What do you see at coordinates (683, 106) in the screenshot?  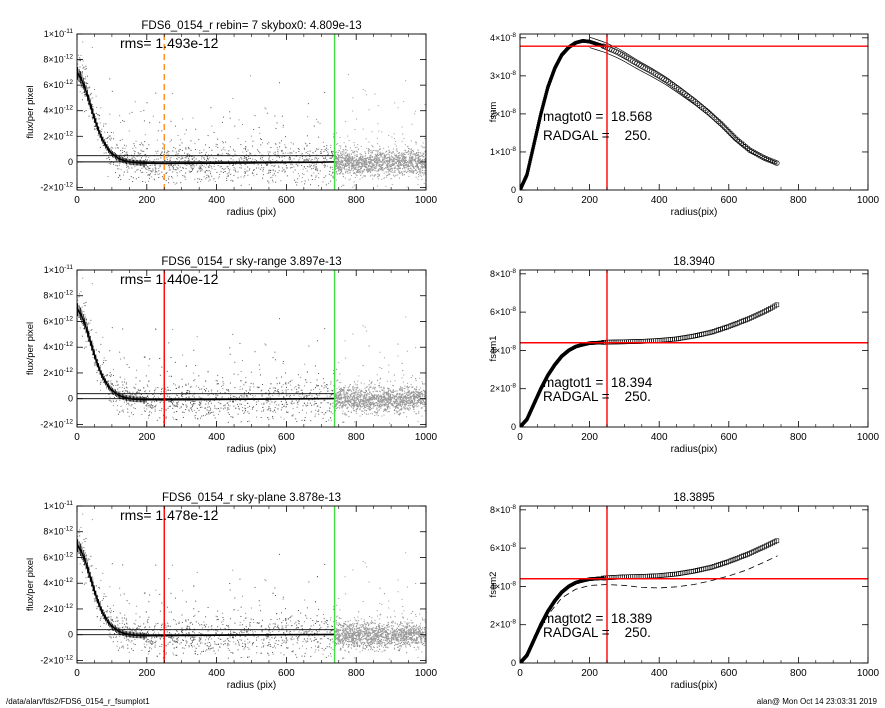 I see `envelope-lower` at bounding box center [683, 106].